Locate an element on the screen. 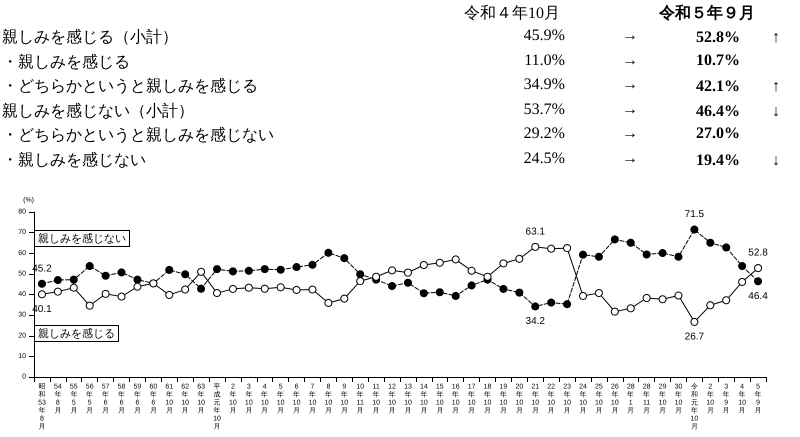 This screenshot has width=800, height=437. text: 親しみを感じる is located at coordinates (76, 333).